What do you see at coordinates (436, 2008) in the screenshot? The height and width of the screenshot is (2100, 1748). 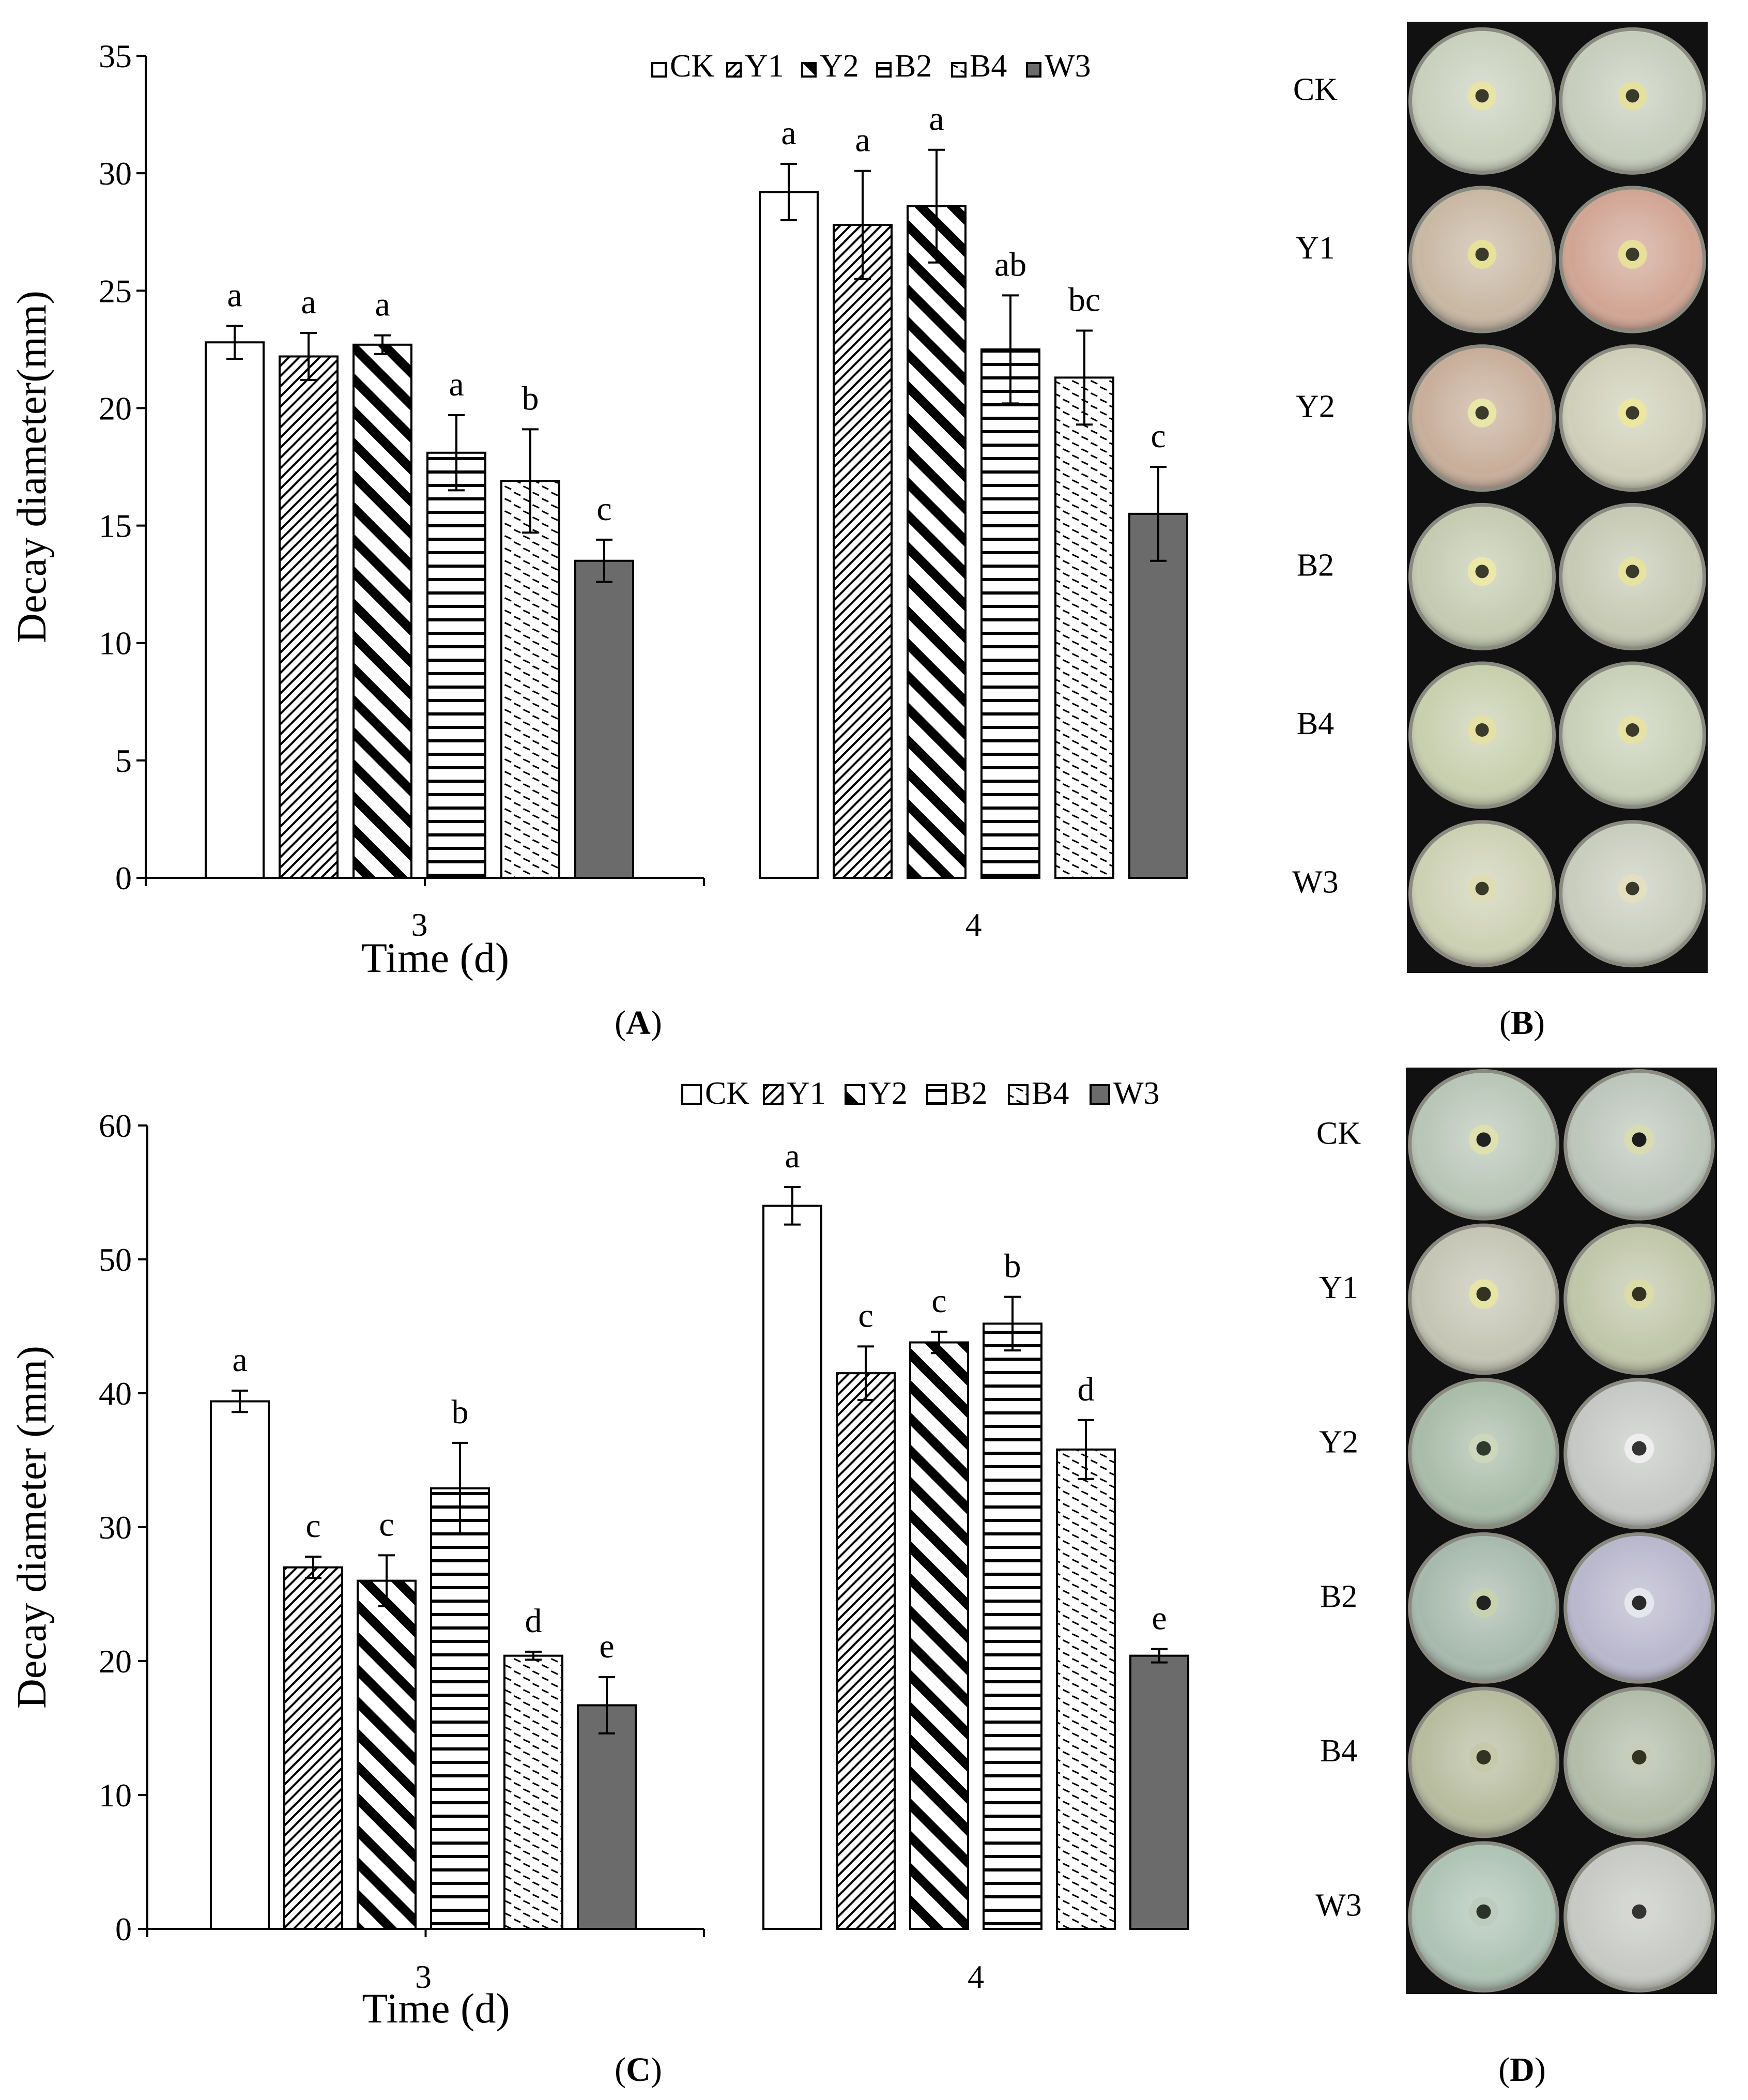 I see `x-axis-title: Time (d)` at bounding box center [436, 2008].